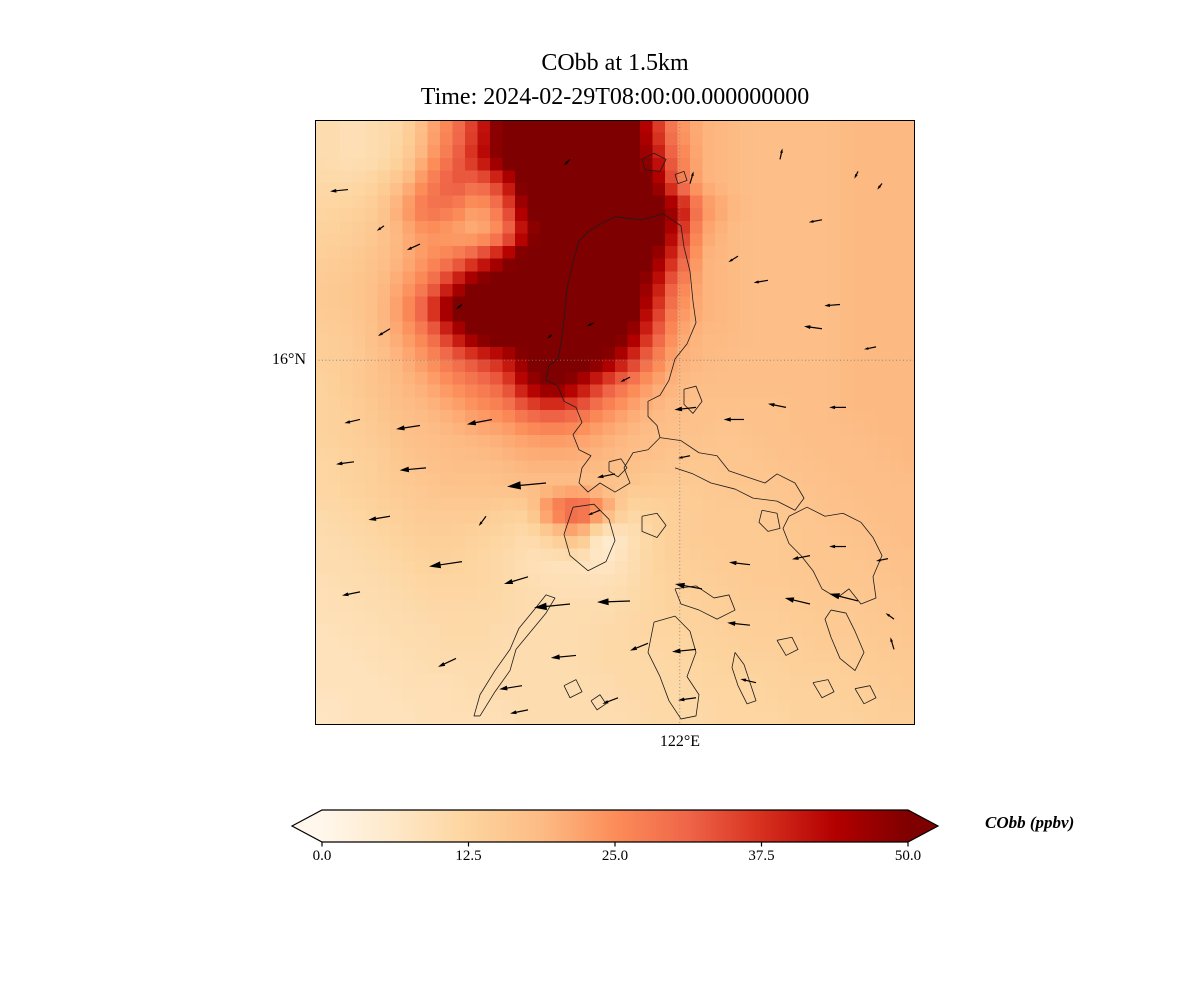 The height and width of the screenshot is (1000, 1200). Describe the element at coordinates (322, 856) in the screenshot. I see `colorbar-tick-label: 0.0` at that location.